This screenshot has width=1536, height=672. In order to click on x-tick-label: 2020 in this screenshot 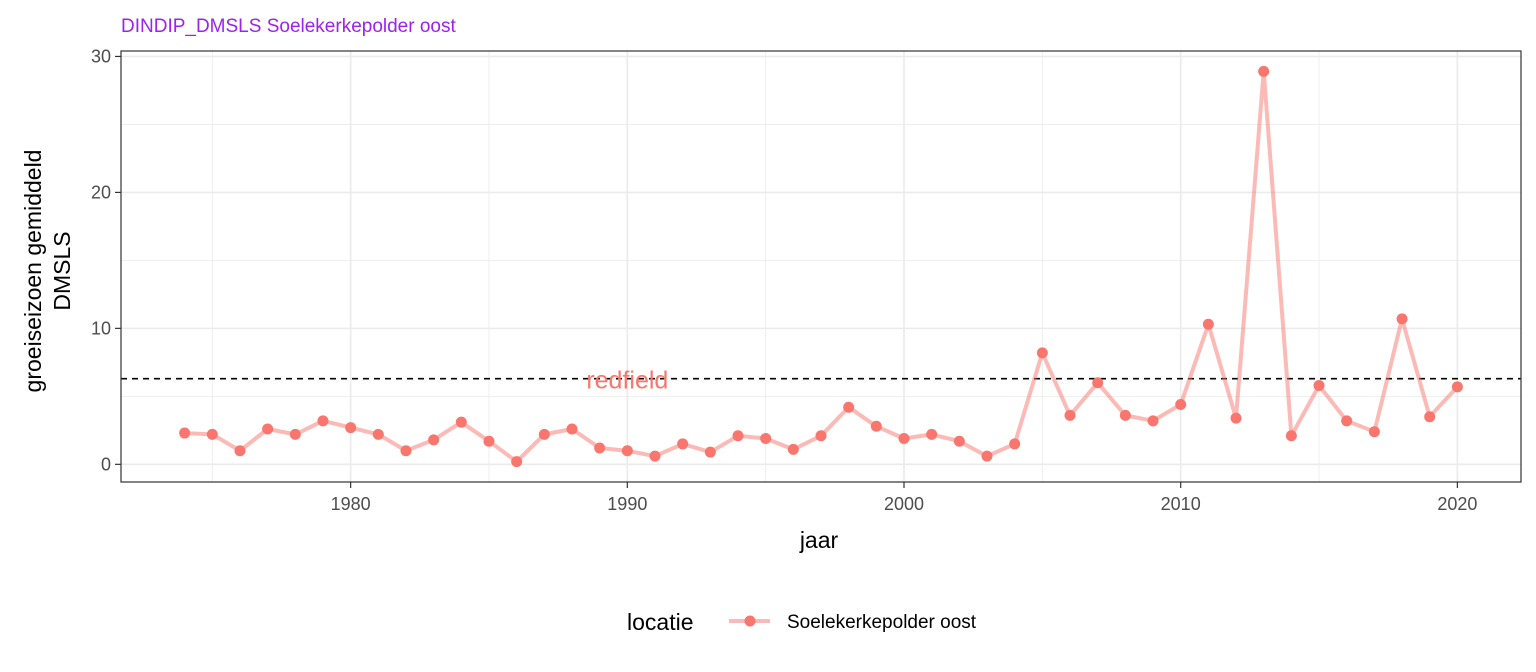, I will do `click(1457, 504)`.